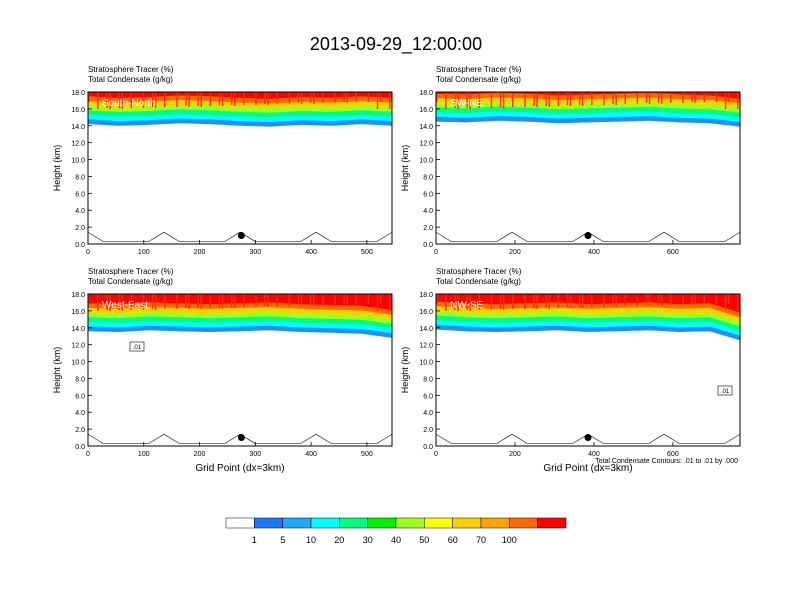 This screenshot has height=612, width=792. I want to click on colorbar-label: 1, so click(254, 540).